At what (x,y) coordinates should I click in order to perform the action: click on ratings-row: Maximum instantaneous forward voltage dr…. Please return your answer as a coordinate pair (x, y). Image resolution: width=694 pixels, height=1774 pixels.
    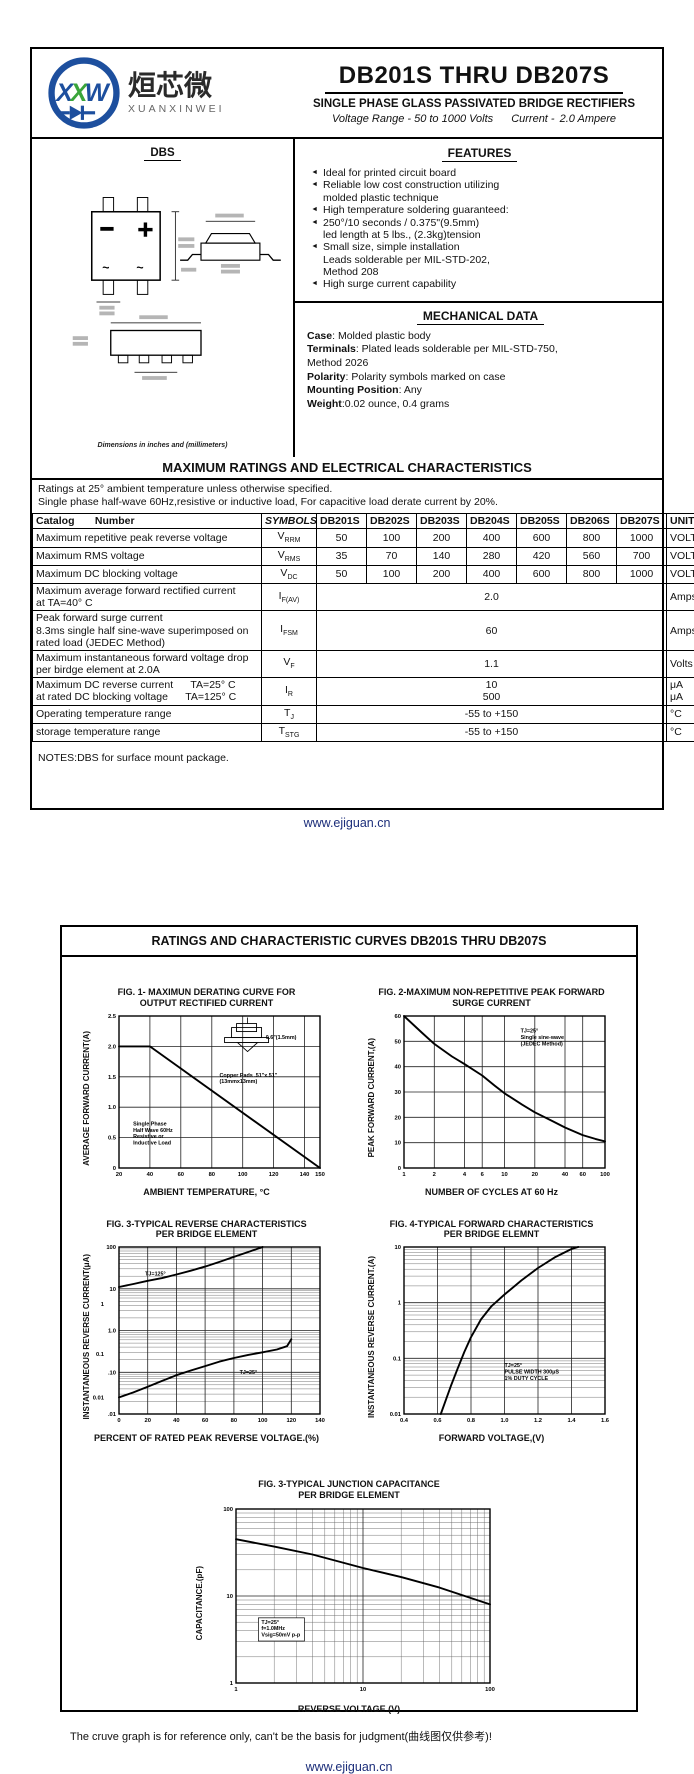
    Looking at the image, I should click on (363, 663).